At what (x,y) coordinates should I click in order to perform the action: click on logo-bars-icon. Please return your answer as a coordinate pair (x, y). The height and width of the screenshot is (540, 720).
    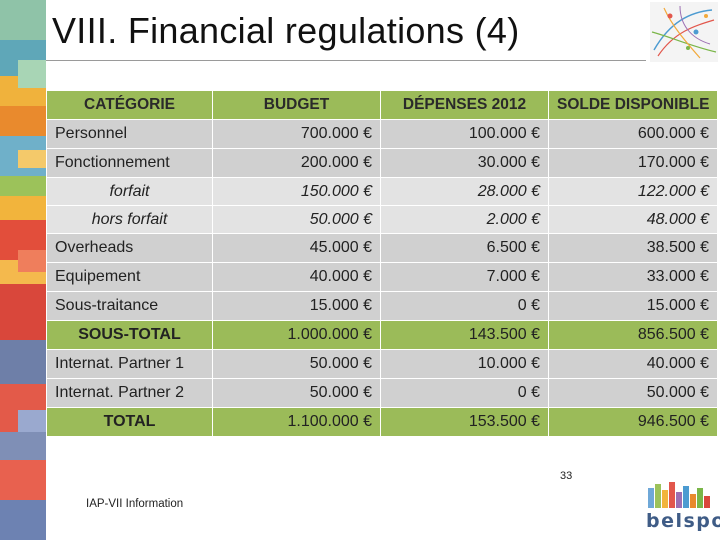
    Looking at the image, I should click on (679, 495).